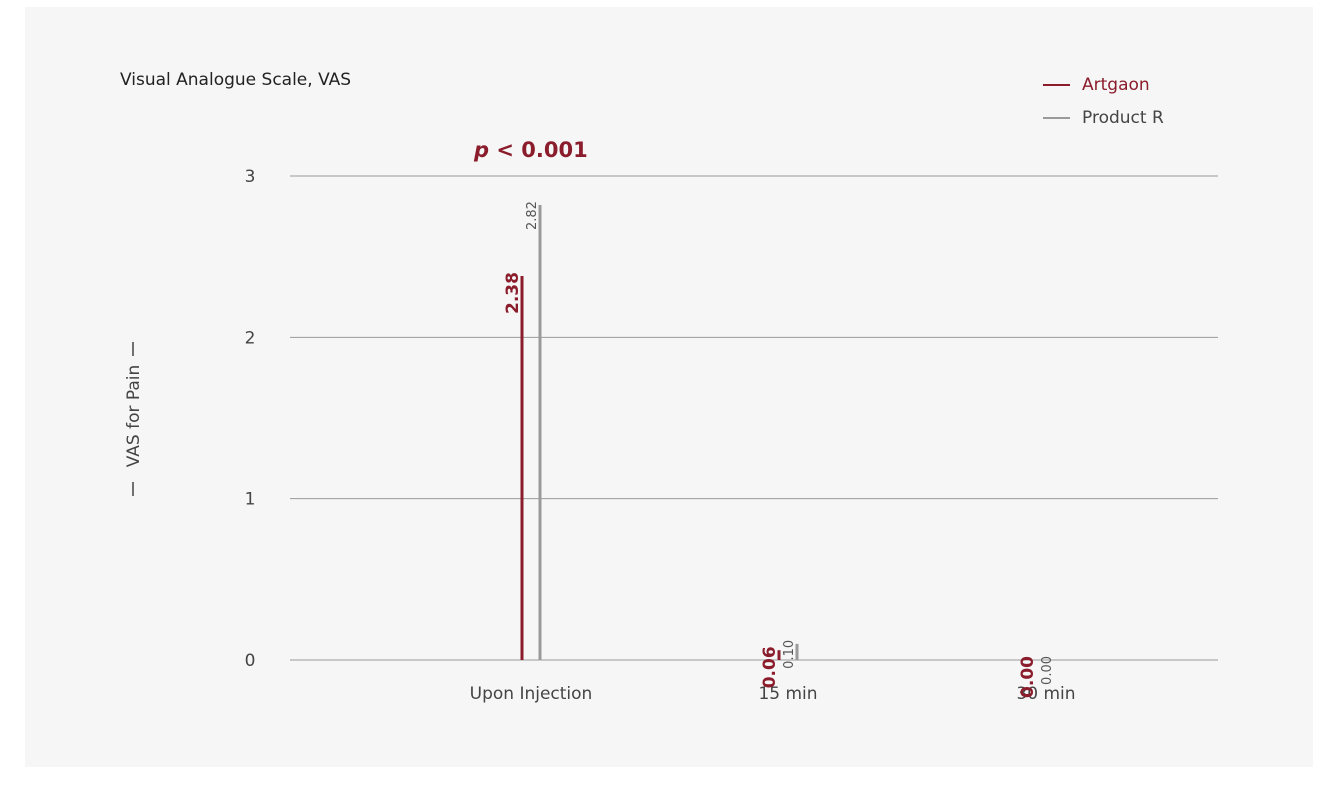 The width and height of the screenshot is (1331, 795). Describe the element at coordinates (789, 654) in the screenshot. I see `data-label-product-r: 0.10` at that location.